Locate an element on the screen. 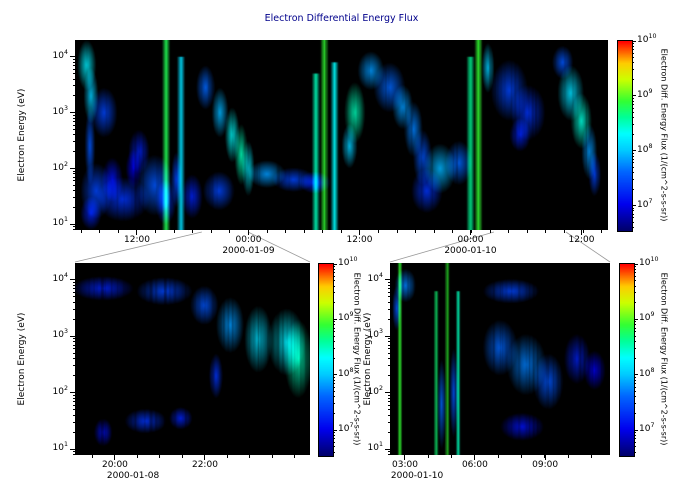  x-tick-label: 12:00 is located at coordinates (137, 240).